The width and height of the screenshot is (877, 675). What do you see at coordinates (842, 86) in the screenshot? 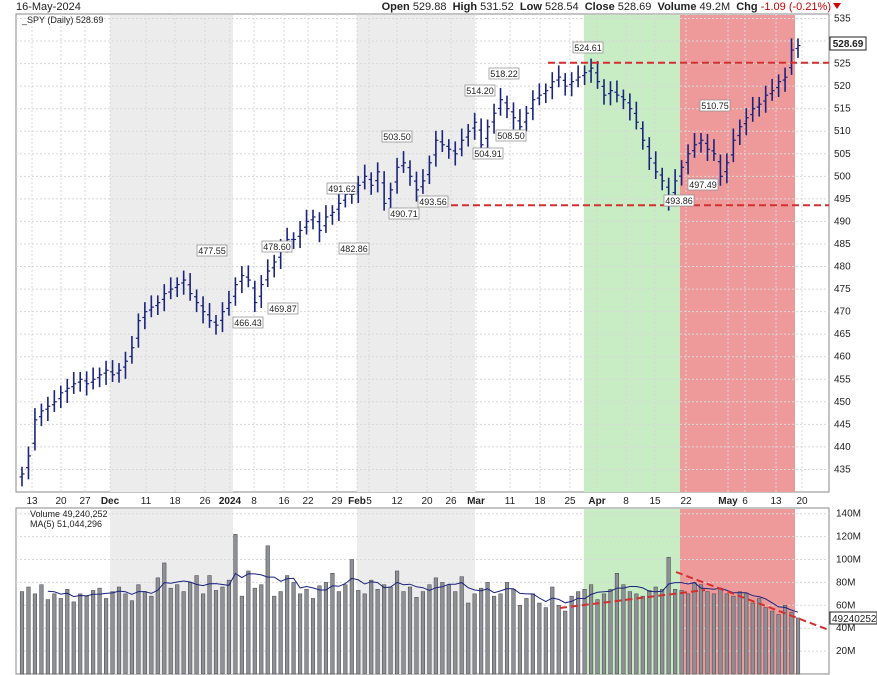
I see `price-tick-label: 520` at bounding box center [842, 86].